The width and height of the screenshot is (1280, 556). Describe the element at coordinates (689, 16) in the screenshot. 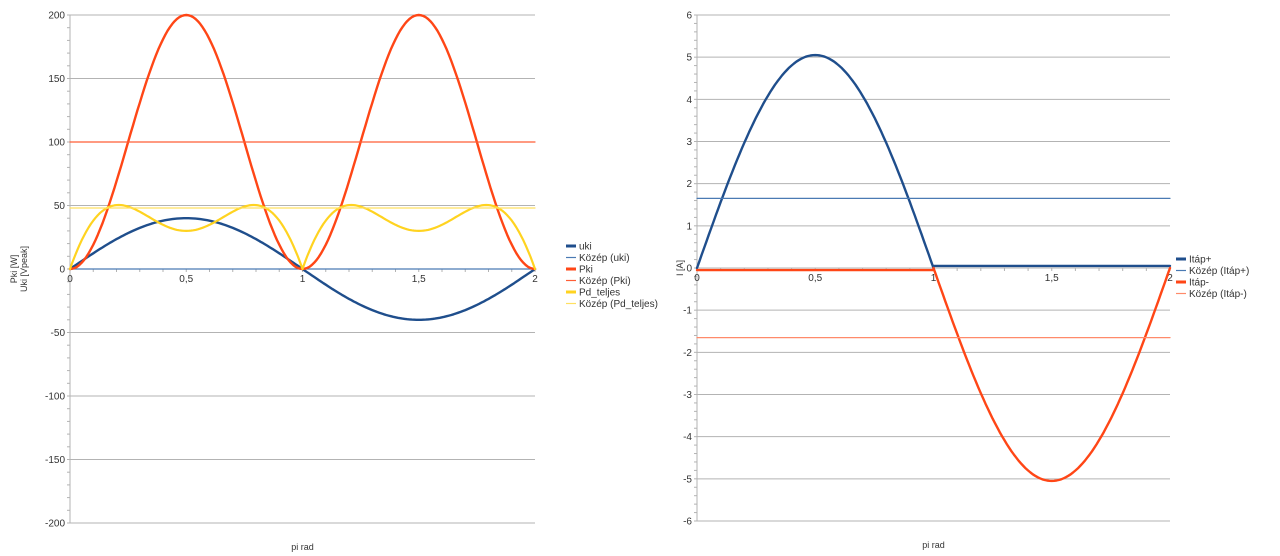

I see `y-tick-label: 6` at that location.